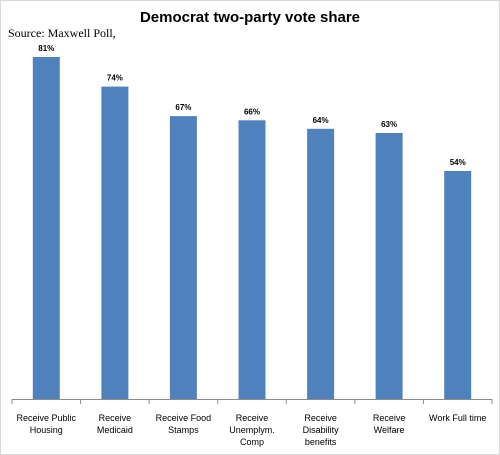  I want to click on category-label-line: Receive Public, so click(47, 418).